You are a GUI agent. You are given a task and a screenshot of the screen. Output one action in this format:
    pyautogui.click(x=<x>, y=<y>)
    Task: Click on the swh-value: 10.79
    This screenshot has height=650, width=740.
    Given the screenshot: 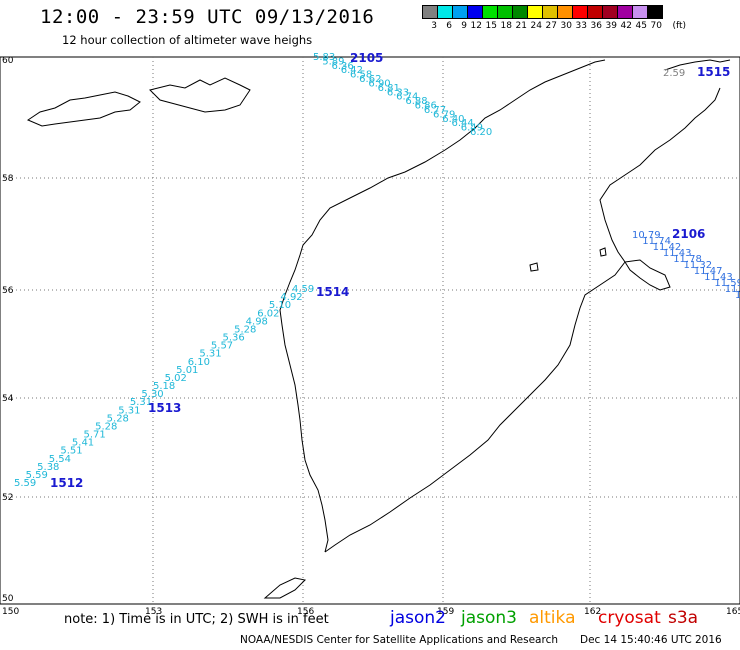 What is the action you would take?
    pyautogui.click(x=646, y=235)
    